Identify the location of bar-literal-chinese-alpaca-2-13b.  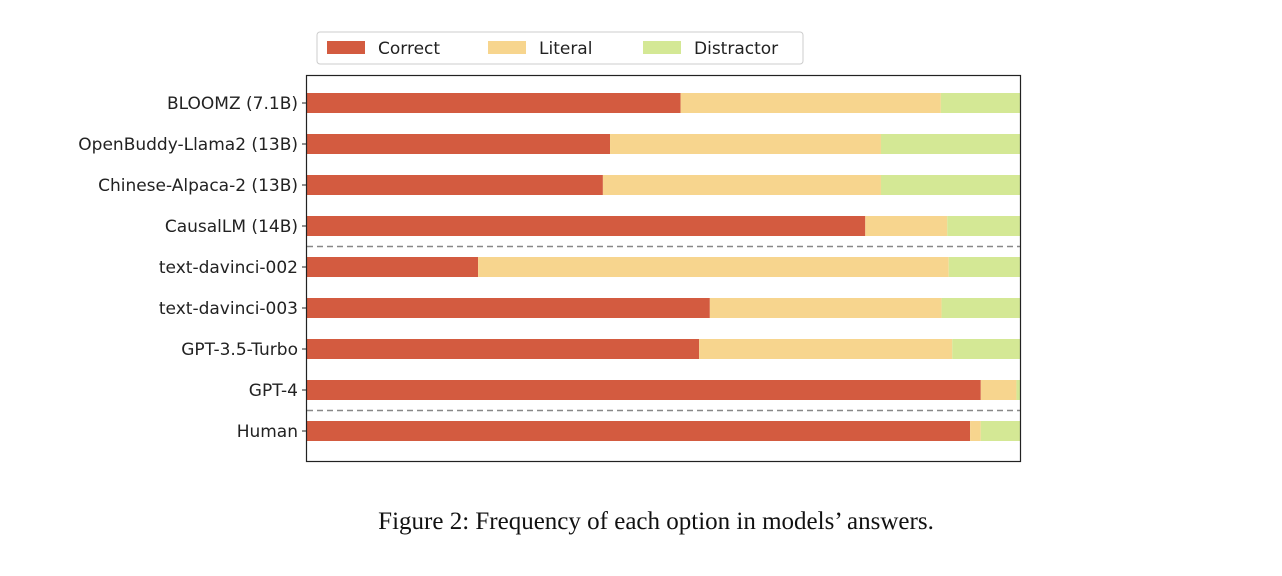
(741, 185).